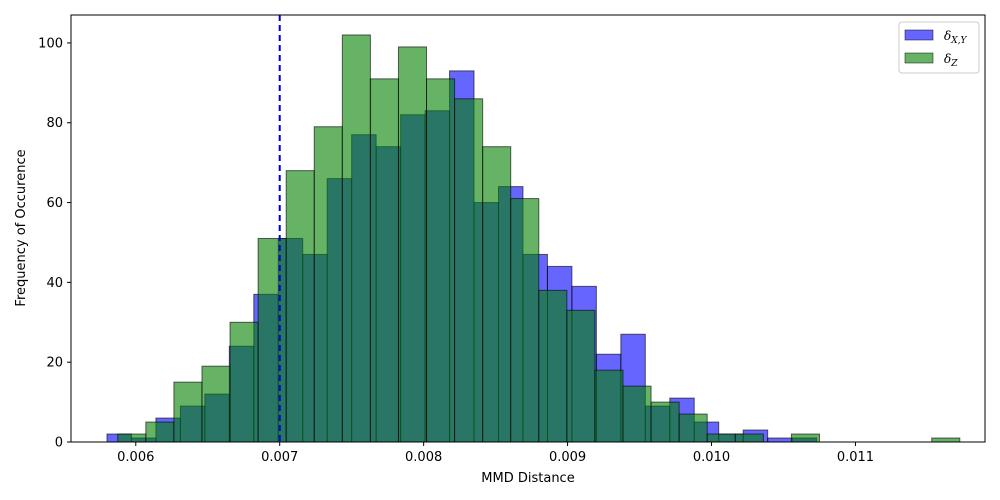  Describe the element at coordinates (711, 457) in the screenshot. I see `x-tick-label: 0.010` at that location.